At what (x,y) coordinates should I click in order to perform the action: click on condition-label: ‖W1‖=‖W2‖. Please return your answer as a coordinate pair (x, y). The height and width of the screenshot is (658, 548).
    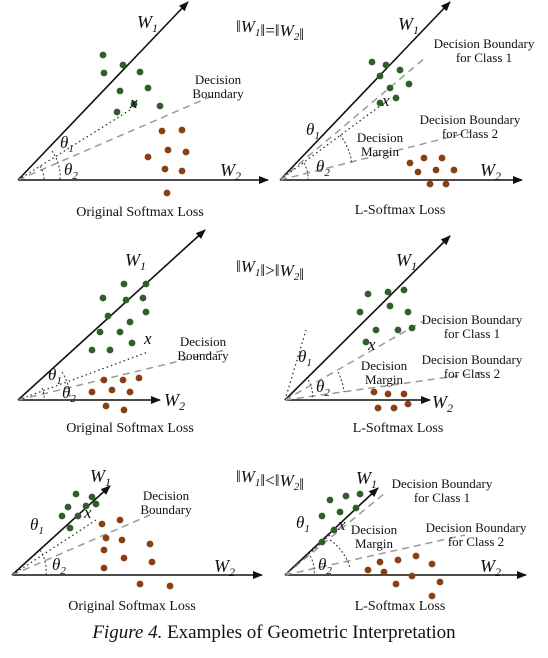
    Looking at the image, I should click on (270, 30).